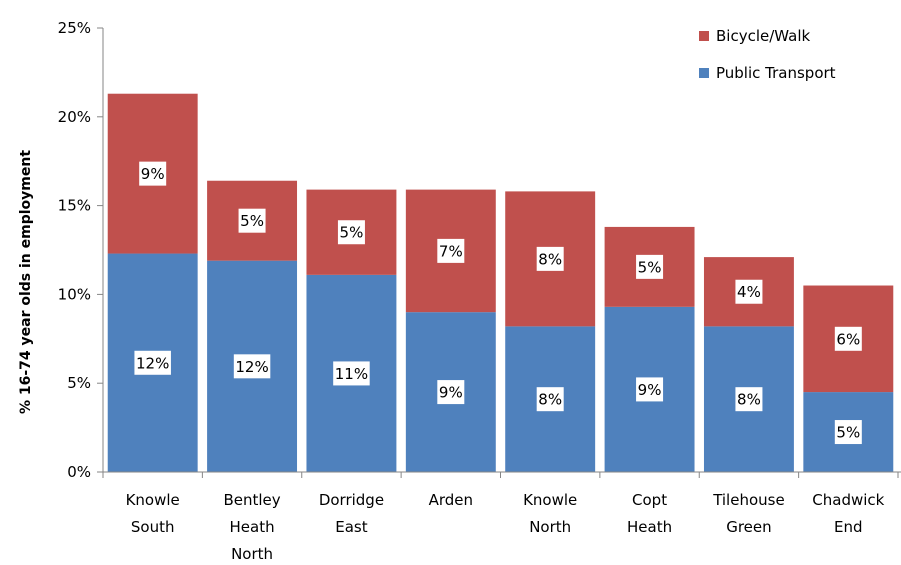  What do you see at coordinates (153, 513) in the screenshot?
I see `x-category-label: Knowle South` at bounding box center [153, 513].